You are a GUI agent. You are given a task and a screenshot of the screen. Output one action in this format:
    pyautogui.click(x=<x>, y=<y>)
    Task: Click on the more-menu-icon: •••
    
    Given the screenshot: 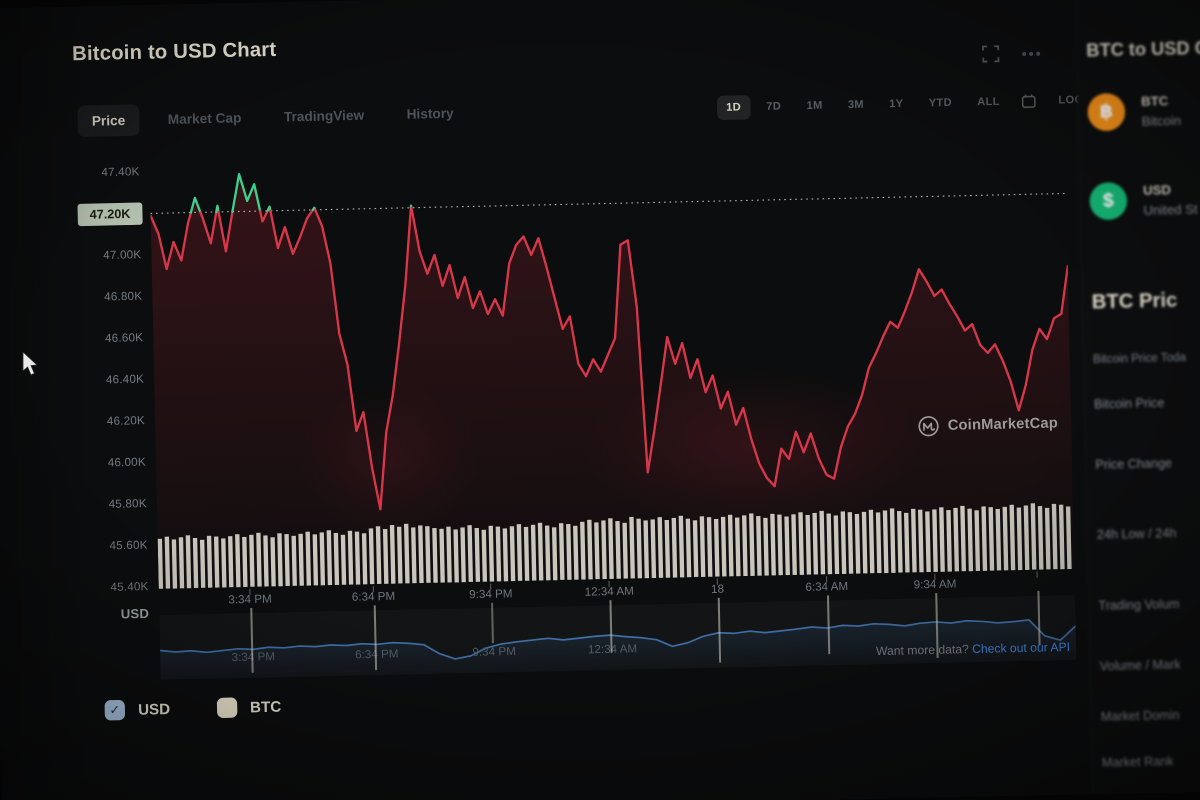 What is the action you would take?
    pyautogui.click(x=1032, y=53)
    